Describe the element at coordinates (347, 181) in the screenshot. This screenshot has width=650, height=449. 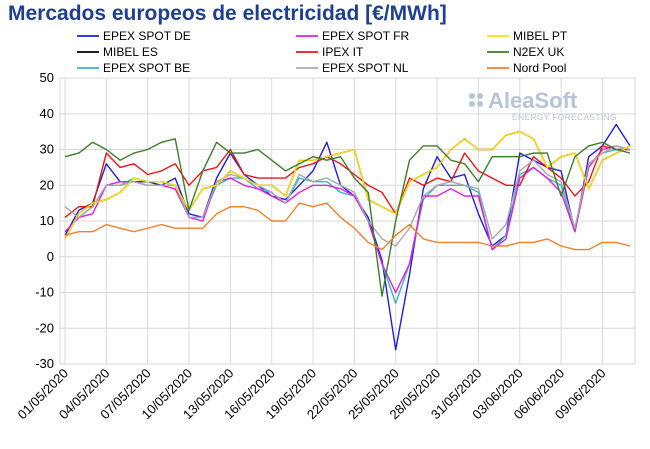
I see `series-line-ipex-it` at that location.